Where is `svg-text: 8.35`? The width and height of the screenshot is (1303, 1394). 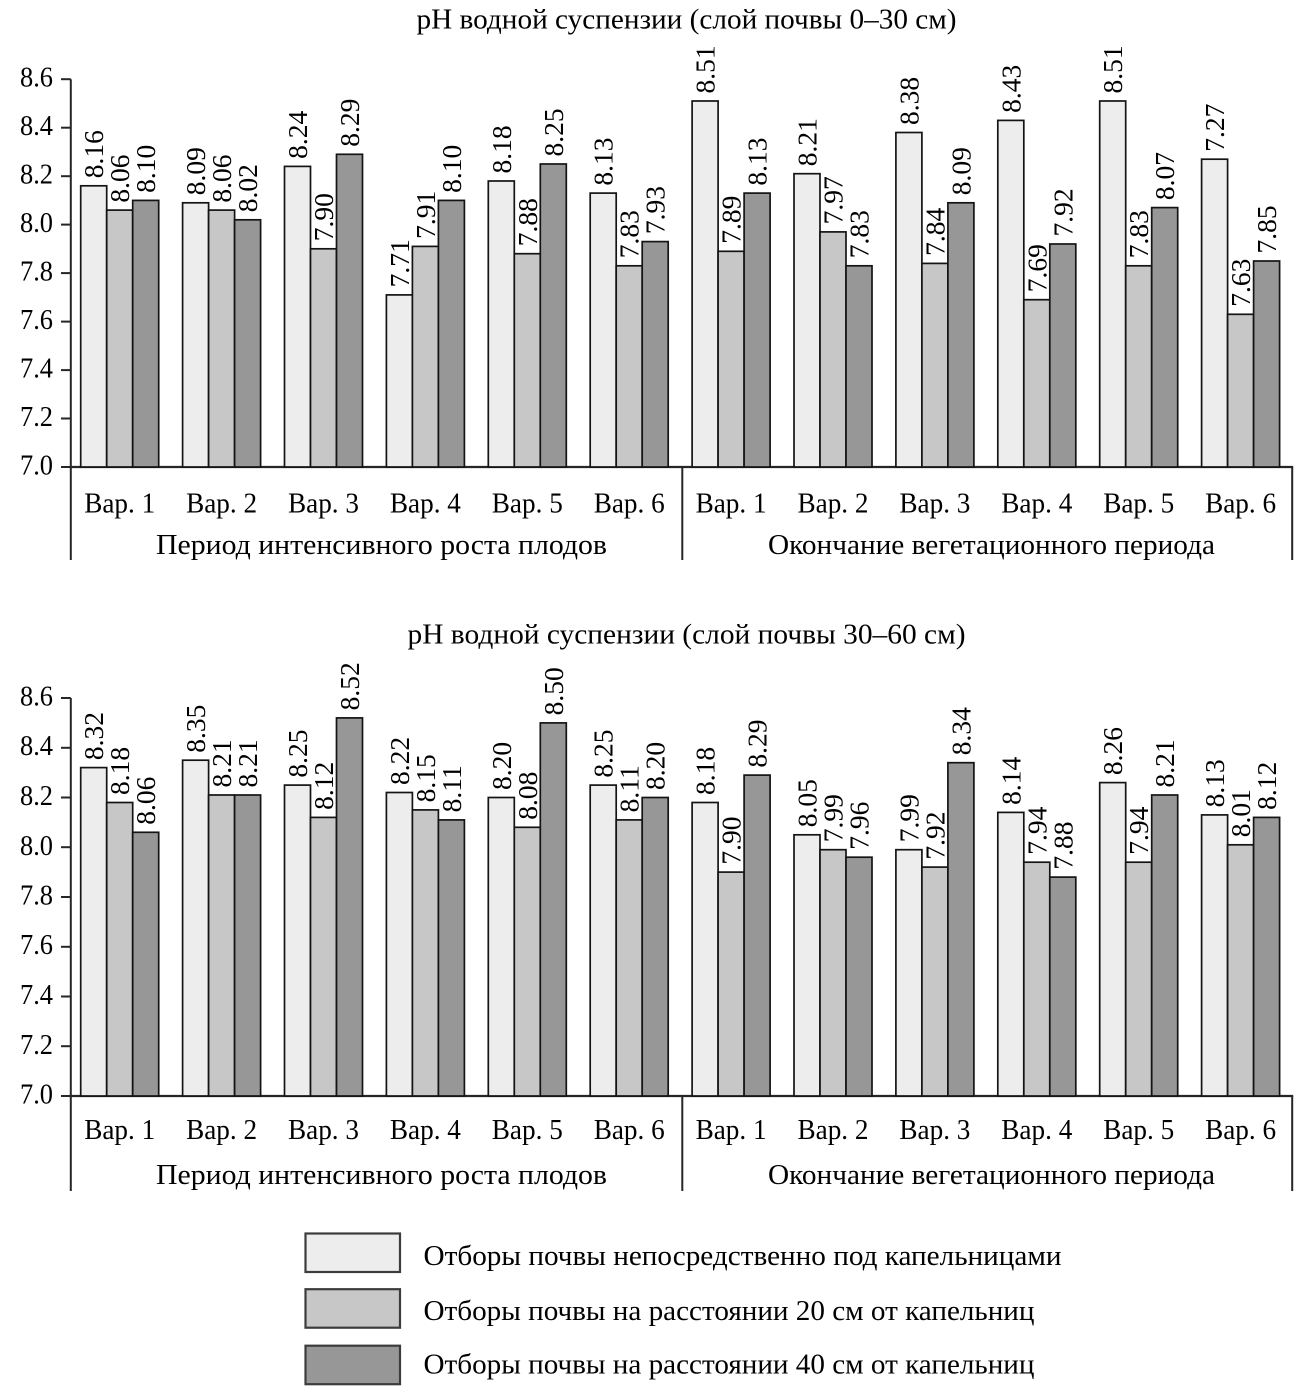
svg-text: 8.35 is located at coordinates (195, 729).